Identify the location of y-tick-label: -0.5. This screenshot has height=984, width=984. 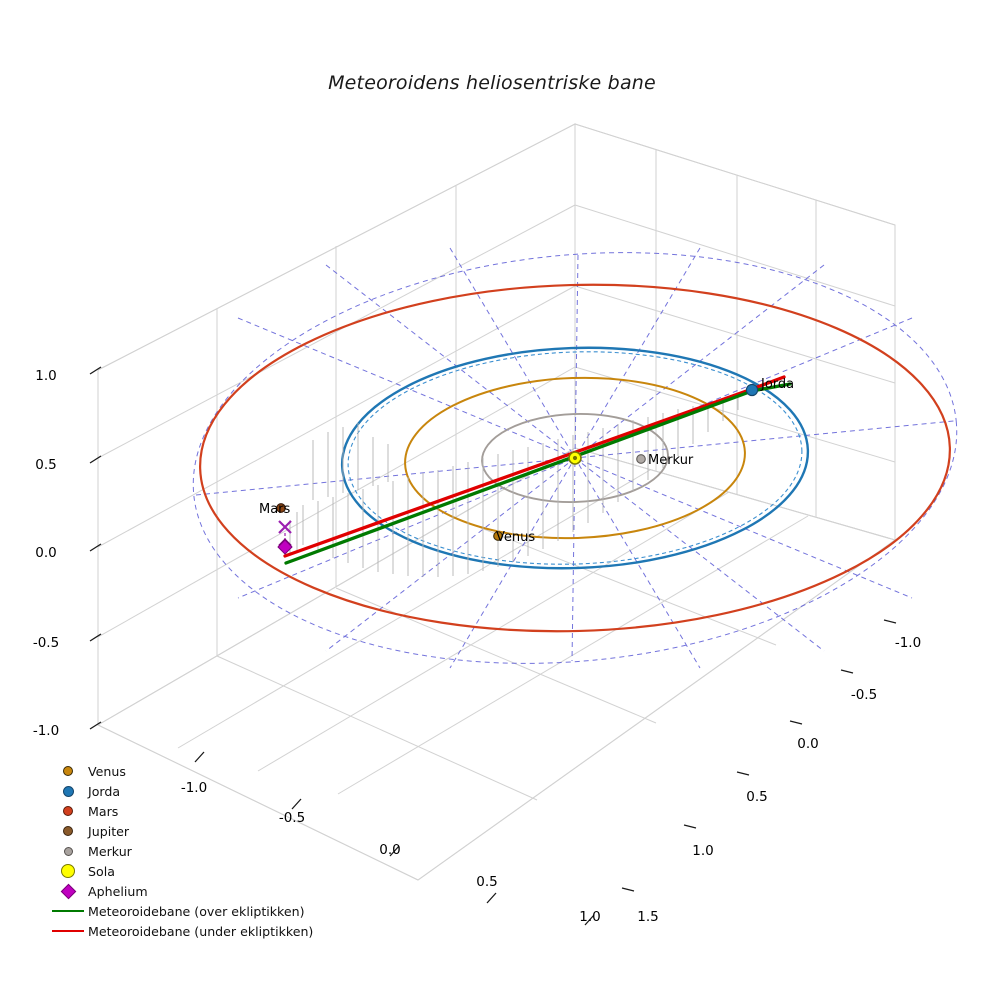
(864, 695).